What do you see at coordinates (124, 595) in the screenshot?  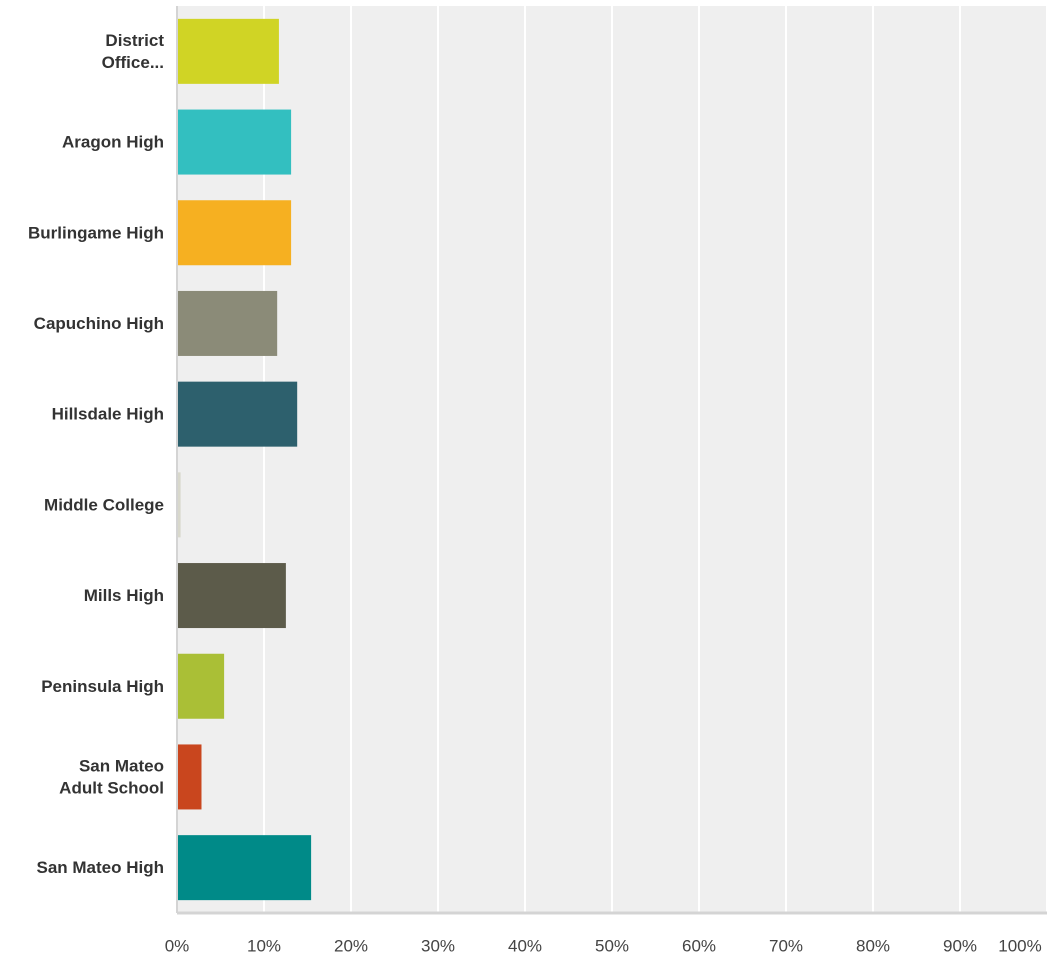 I see `category-label: Mills High` at bounding box center [124, 595].